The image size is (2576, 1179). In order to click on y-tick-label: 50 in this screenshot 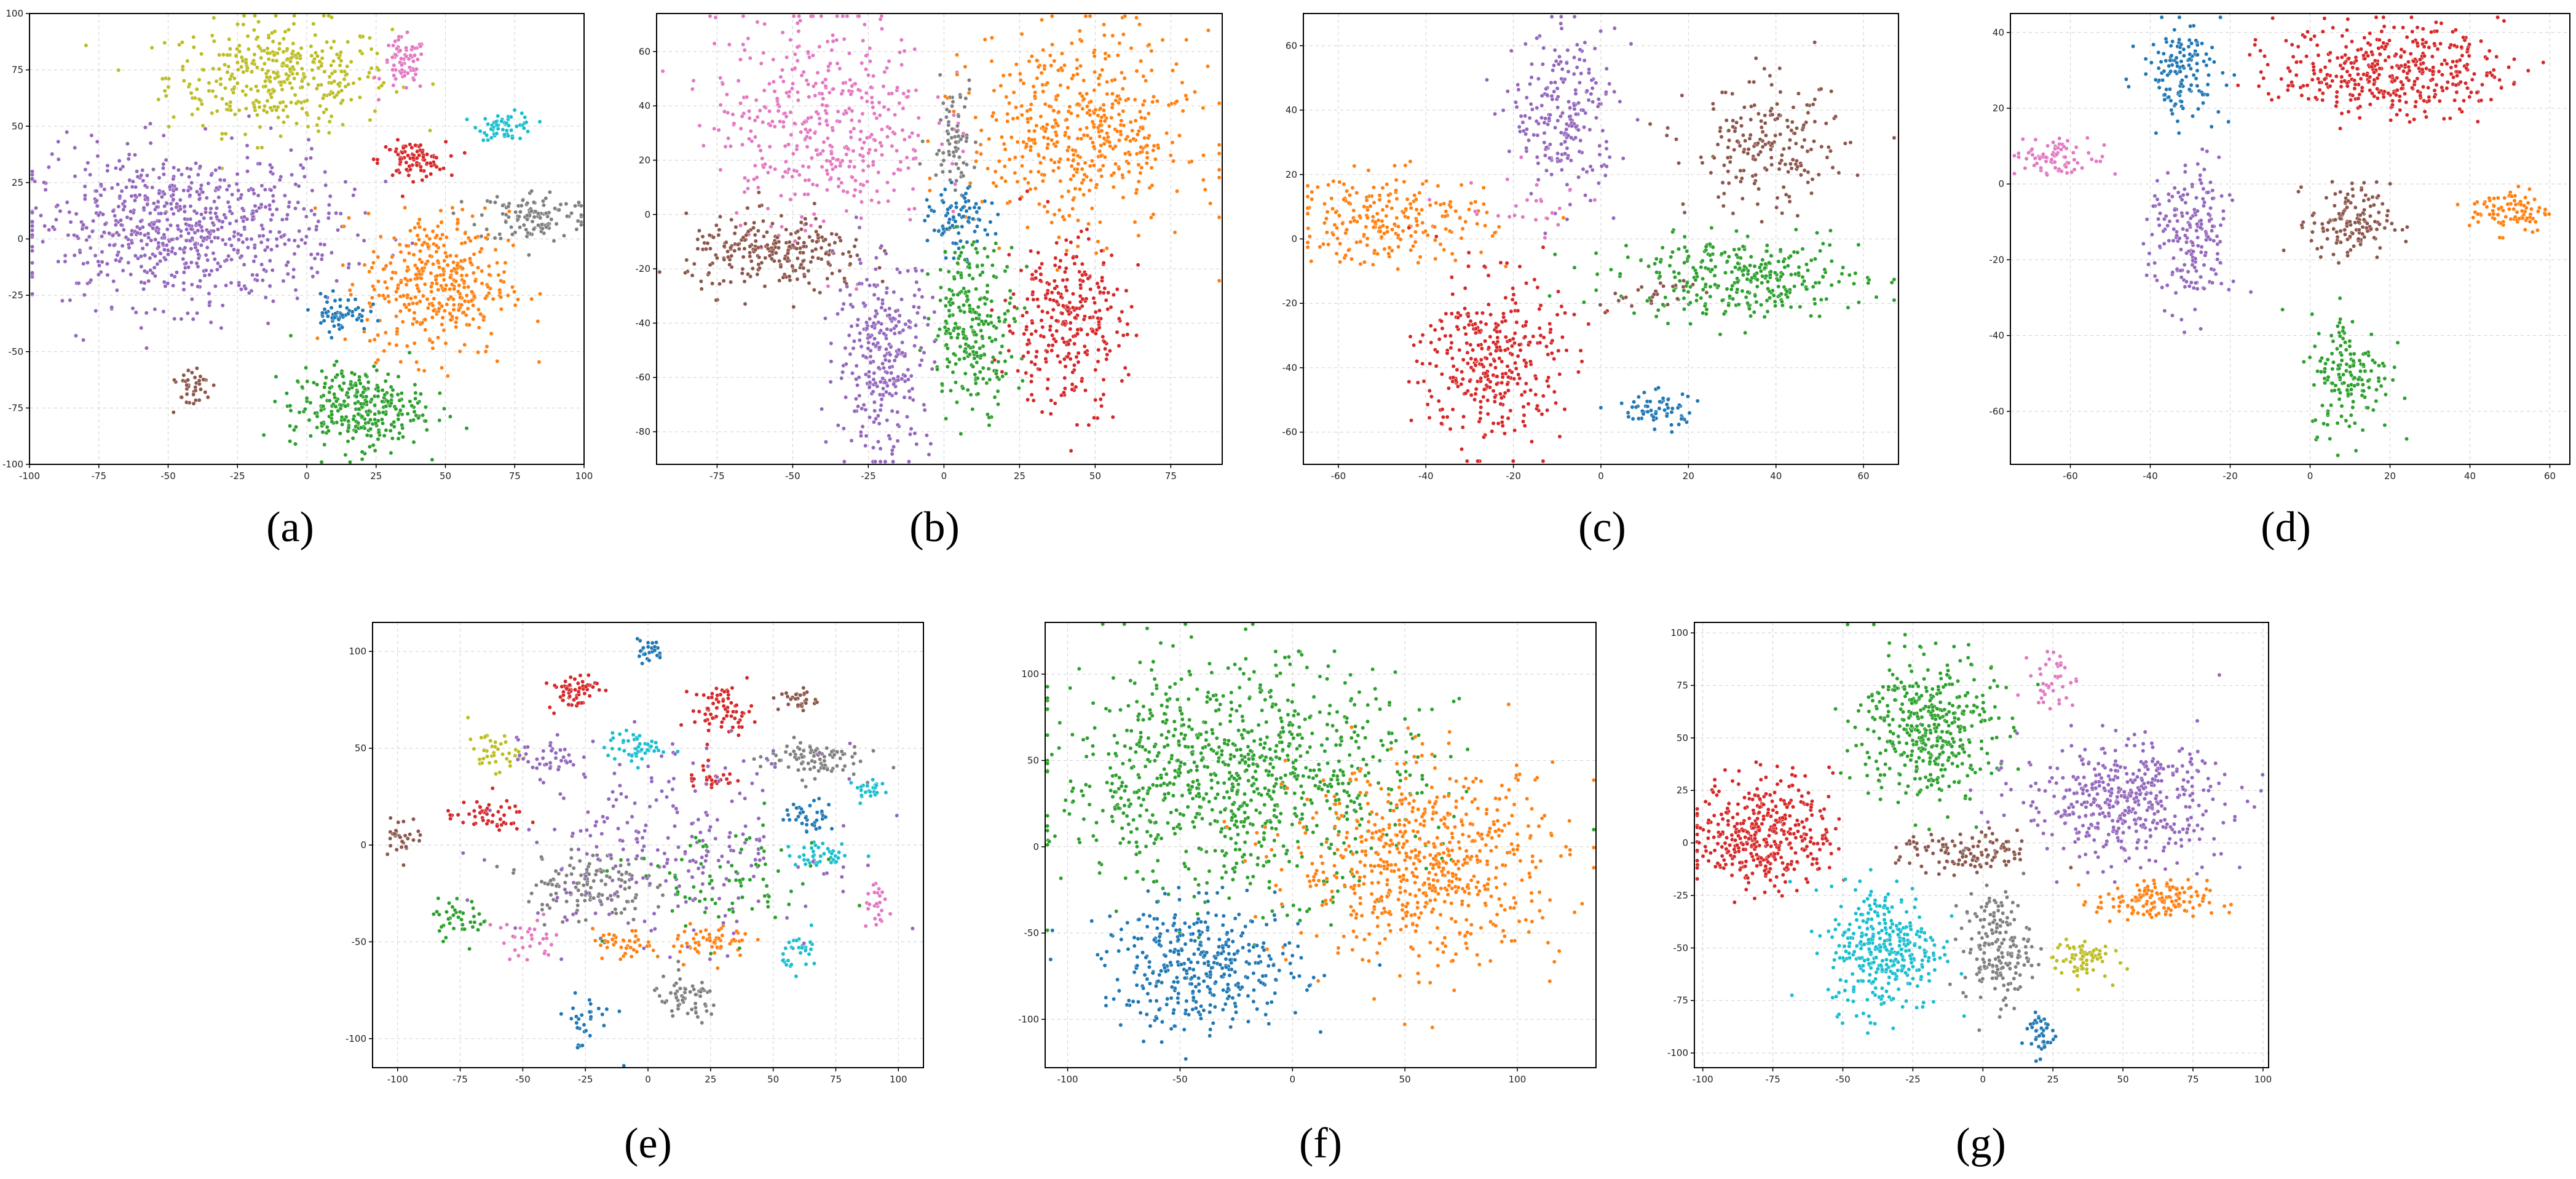, I will do `click(17, 126)`.